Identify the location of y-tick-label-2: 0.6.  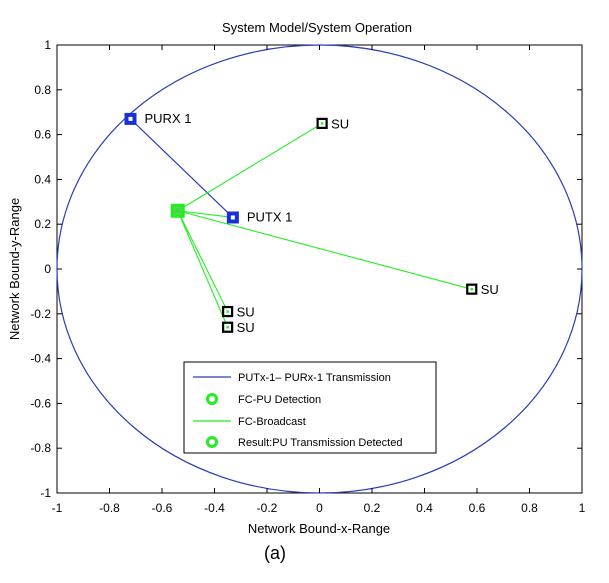
(42, 135).